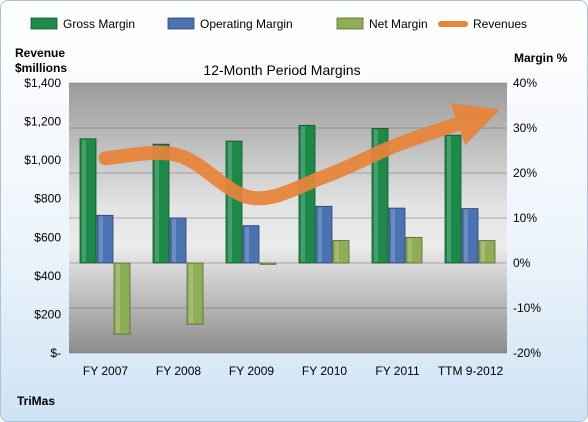  Describe the element at coordinates (471, 371) in the screenshot. I see `category-label: TTM 9-2012` at that location.